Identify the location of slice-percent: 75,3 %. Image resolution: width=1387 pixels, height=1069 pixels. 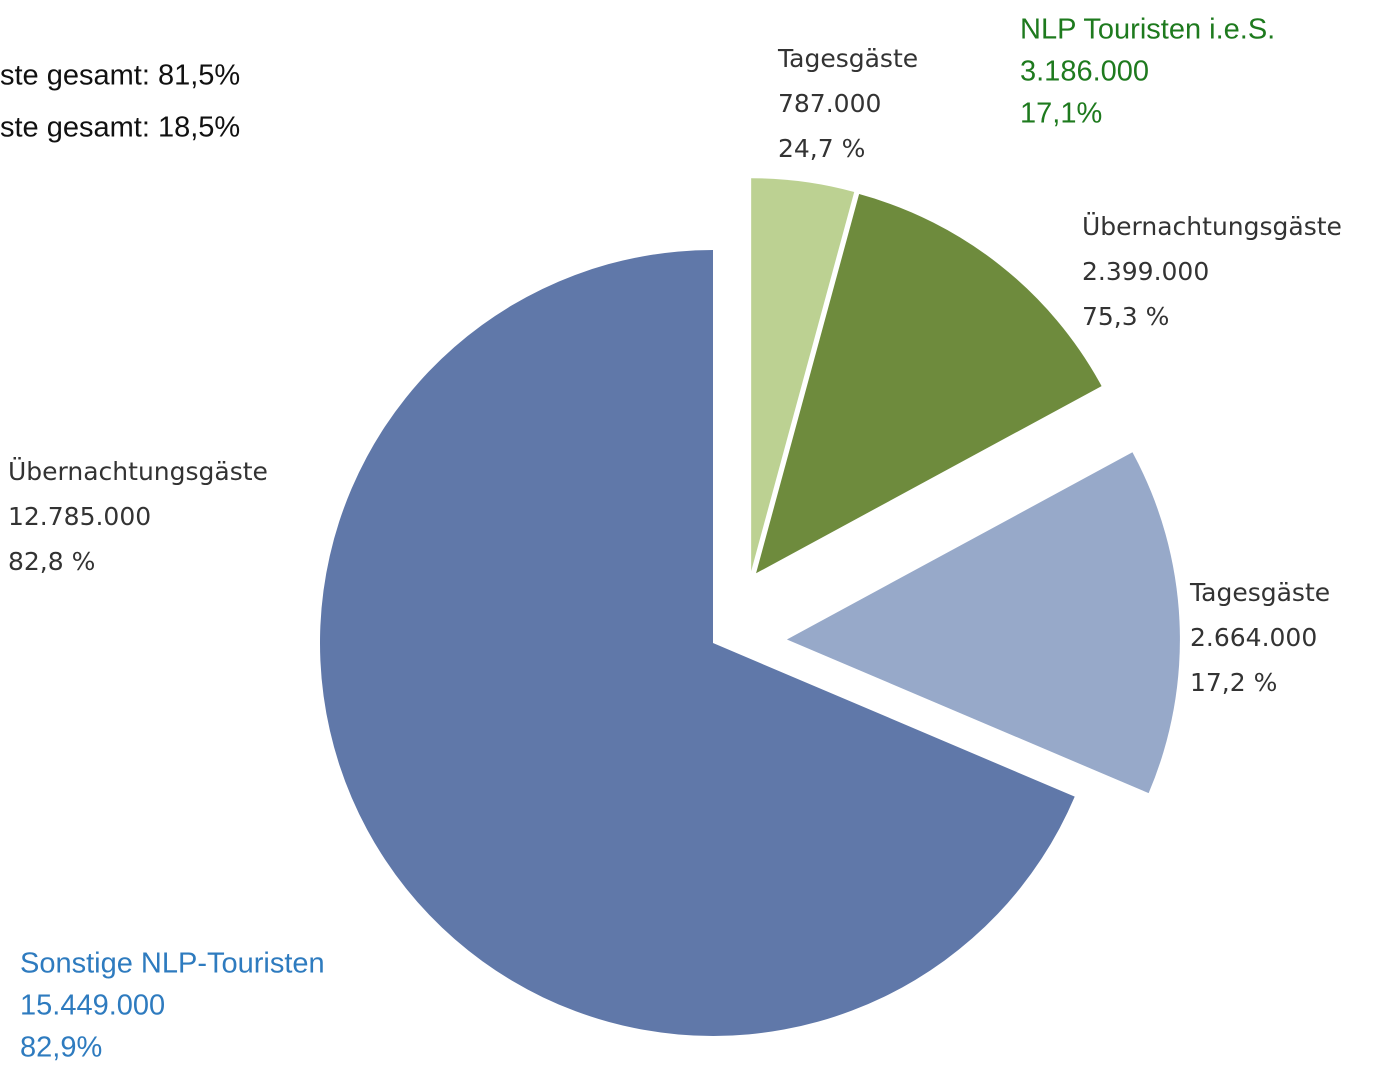
(1125, 316).